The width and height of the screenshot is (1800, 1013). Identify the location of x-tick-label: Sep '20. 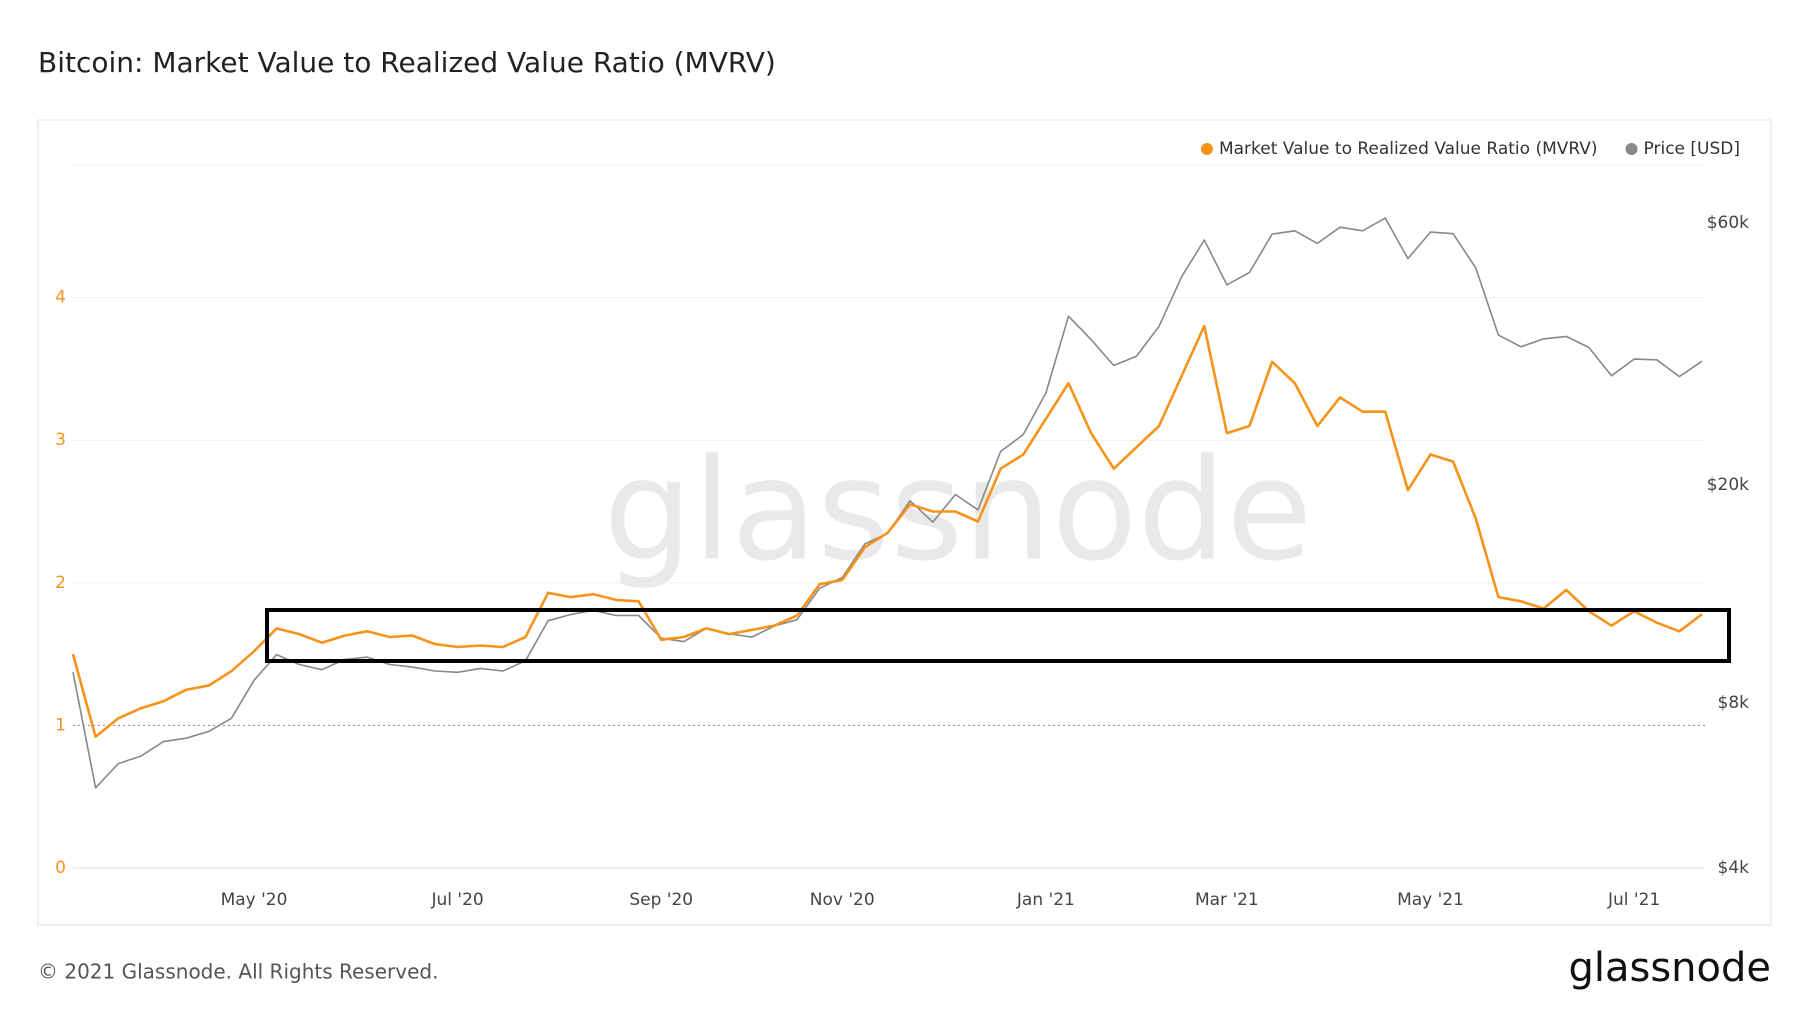
(661, 900).